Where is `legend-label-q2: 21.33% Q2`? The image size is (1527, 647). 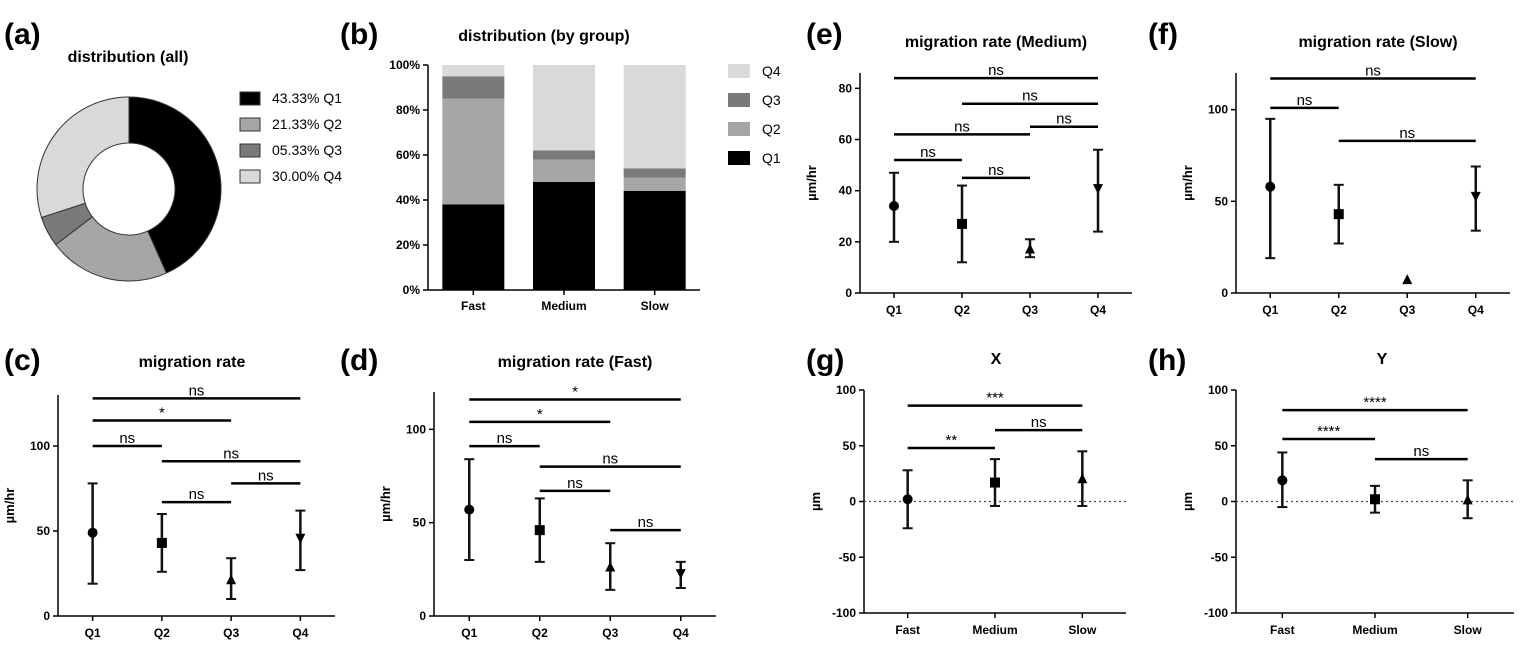 legend-label-q2: 21.33% Q2 is located at coordinates (307, 124).